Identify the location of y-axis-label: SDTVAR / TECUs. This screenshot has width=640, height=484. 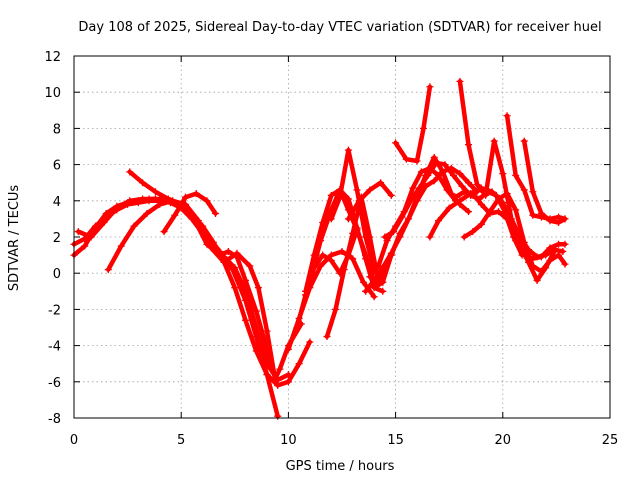
(14, 238).